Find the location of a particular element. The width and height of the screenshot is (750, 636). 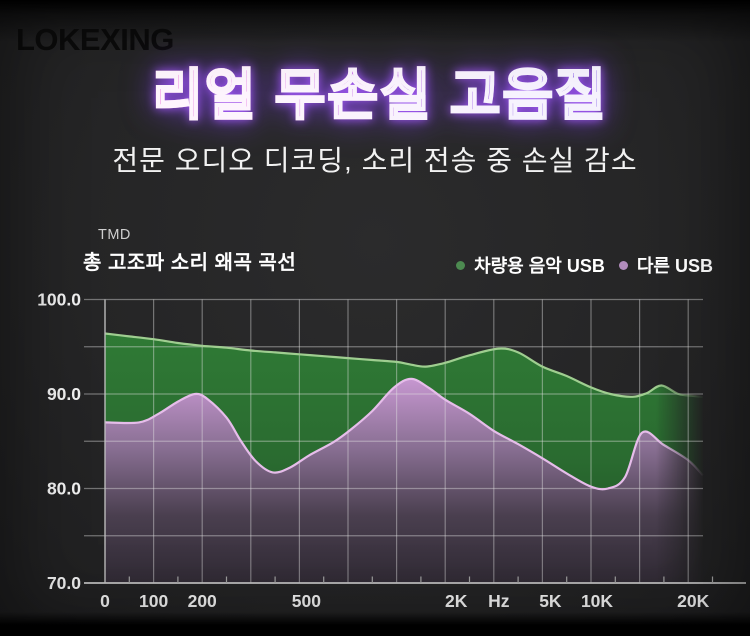

x-tick-label: 5K is located at coordinates (550, 601).